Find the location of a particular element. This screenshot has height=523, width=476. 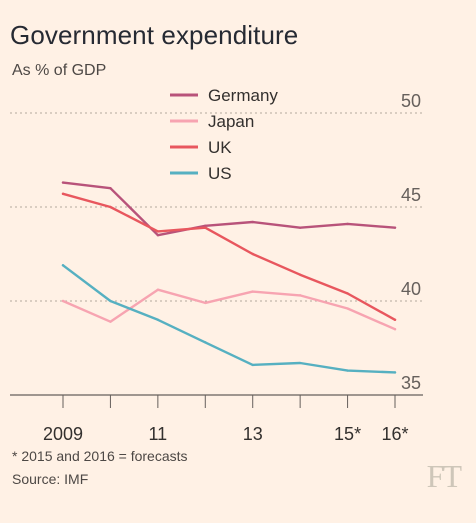

x-tick-label-2013: 13 is located at coordinates (253, 434).